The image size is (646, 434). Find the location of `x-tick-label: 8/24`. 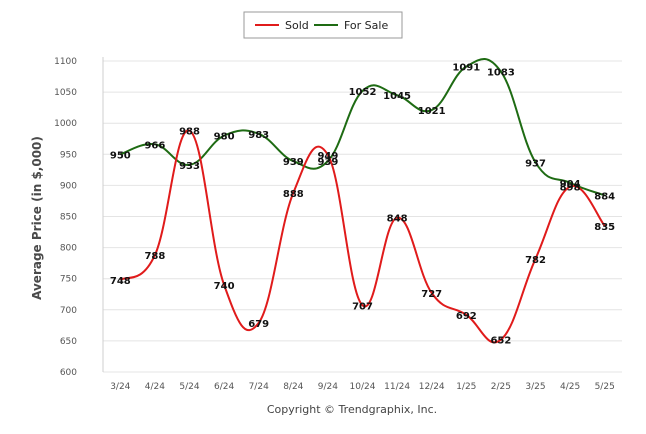

x-tick-label: 8/24 is located at coordinates (293, 387).